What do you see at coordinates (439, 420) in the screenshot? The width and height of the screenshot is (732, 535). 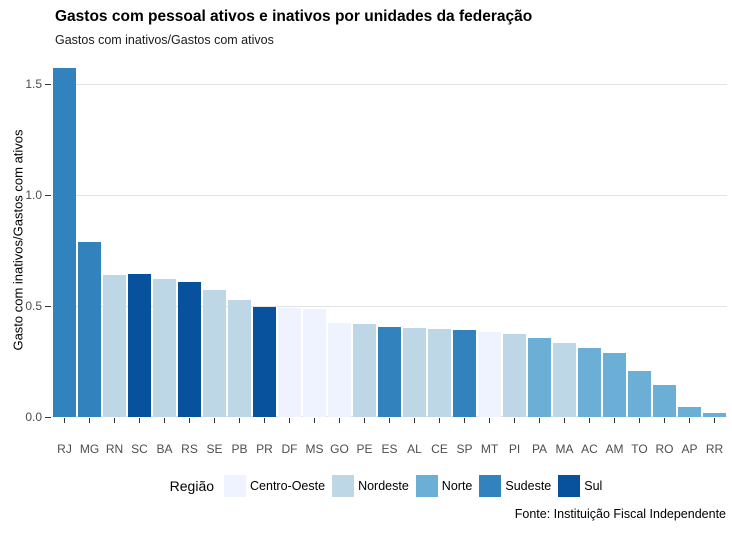 I see `x-tick-slot-CE` at bounding box center [439, 420].